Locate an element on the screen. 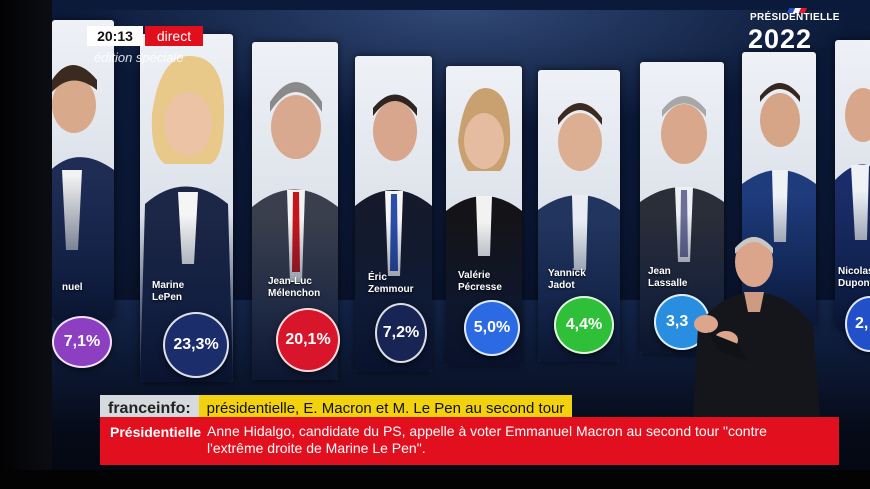  candidate-score: 4,4% is located at coordinates (584, 325).